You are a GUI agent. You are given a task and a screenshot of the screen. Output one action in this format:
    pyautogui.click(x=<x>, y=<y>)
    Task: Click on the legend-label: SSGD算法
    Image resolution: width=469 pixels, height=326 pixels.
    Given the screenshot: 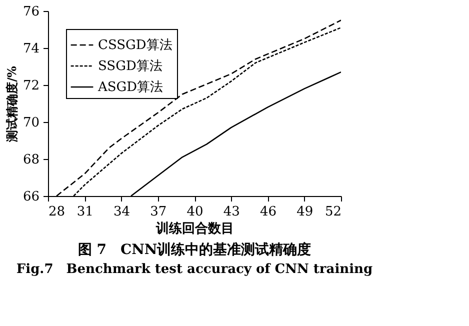 What is the action you would take?
    pyautogui.click(x=130, y=66)
    